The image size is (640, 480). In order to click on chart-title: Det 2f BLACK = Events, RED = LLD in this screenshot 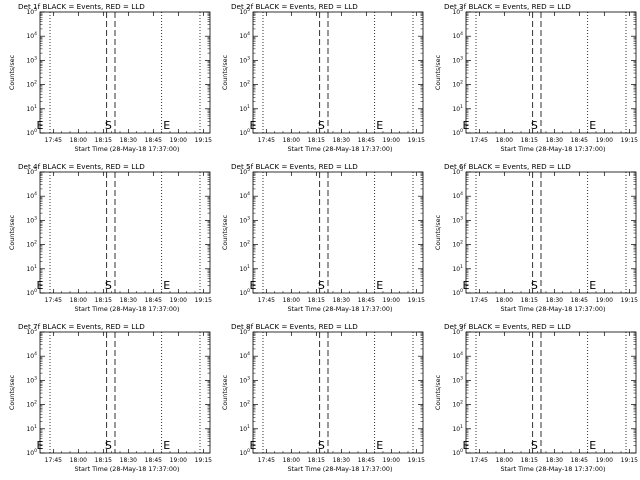, I will do `click(294, 6)`.